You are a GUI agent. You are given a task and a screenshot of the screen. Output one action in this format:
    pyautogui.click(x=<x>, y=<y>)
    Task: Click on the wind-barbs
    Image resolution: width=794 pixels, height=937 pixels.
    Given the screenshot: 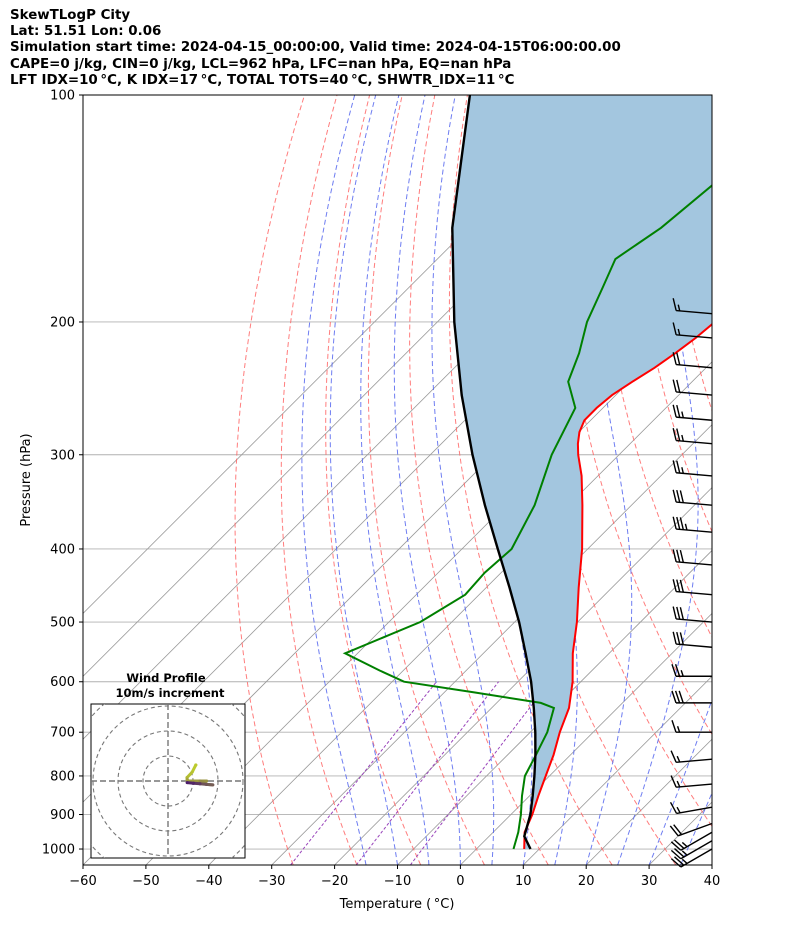 What is the action you would take?
    pyautogui.click(x=691, y=583)
    